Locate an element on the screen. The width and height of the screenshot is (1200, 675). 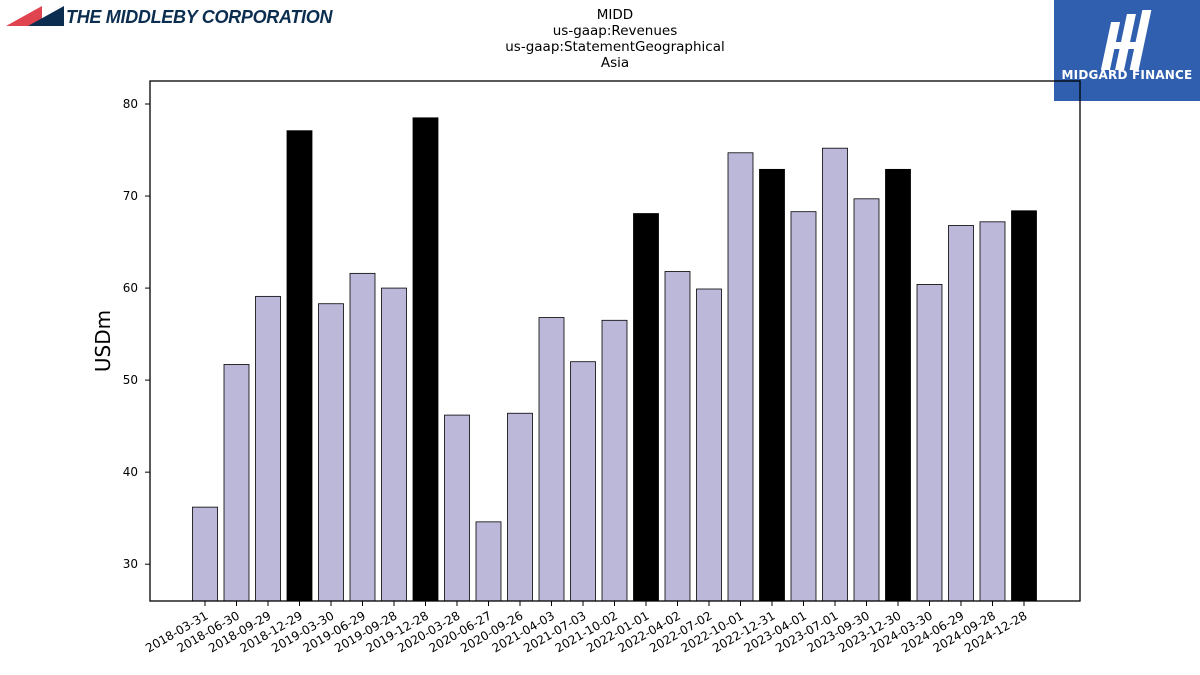
y-tick-label: 70 is located at coordinates (130, 196).